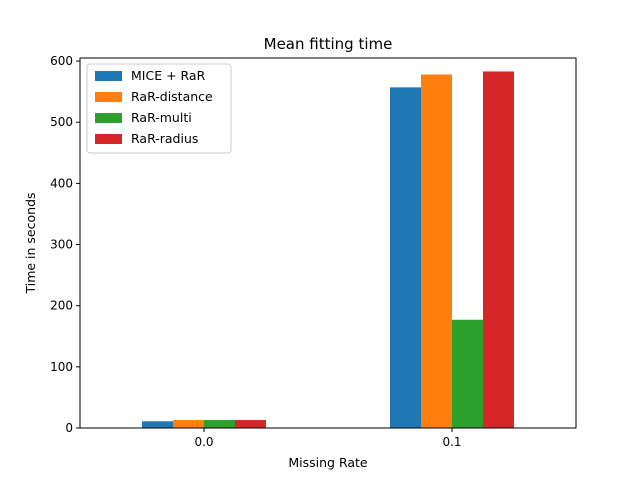  What do you see at coordinates (451, 442) in the screenshot?
I see `x-tick-label: 0.1` at bounding box center [451, 442].